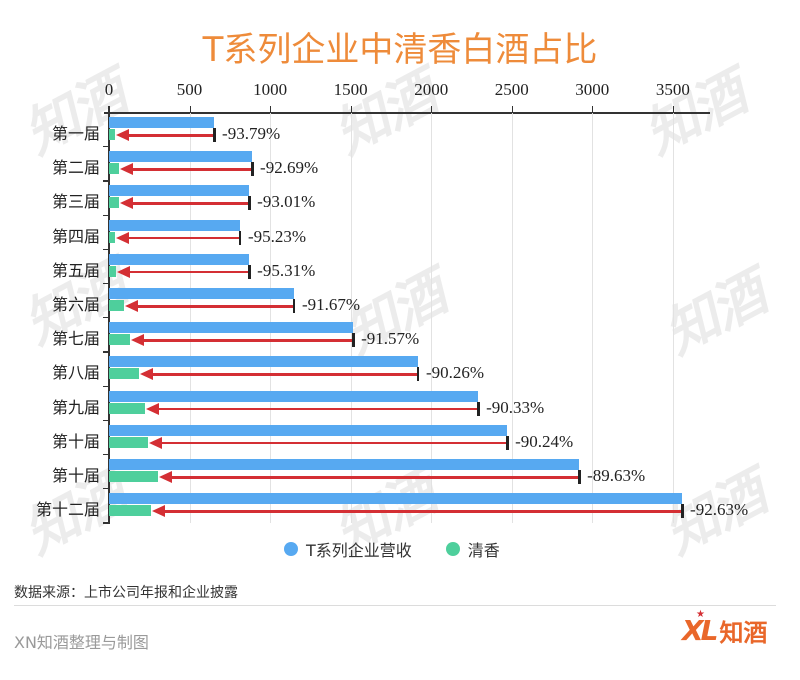 The image size is (800, 680). What do you see at coordinates (75, 168) in the screenshot?
I see `category-label: 第二届` at bounding box center [75, 168].